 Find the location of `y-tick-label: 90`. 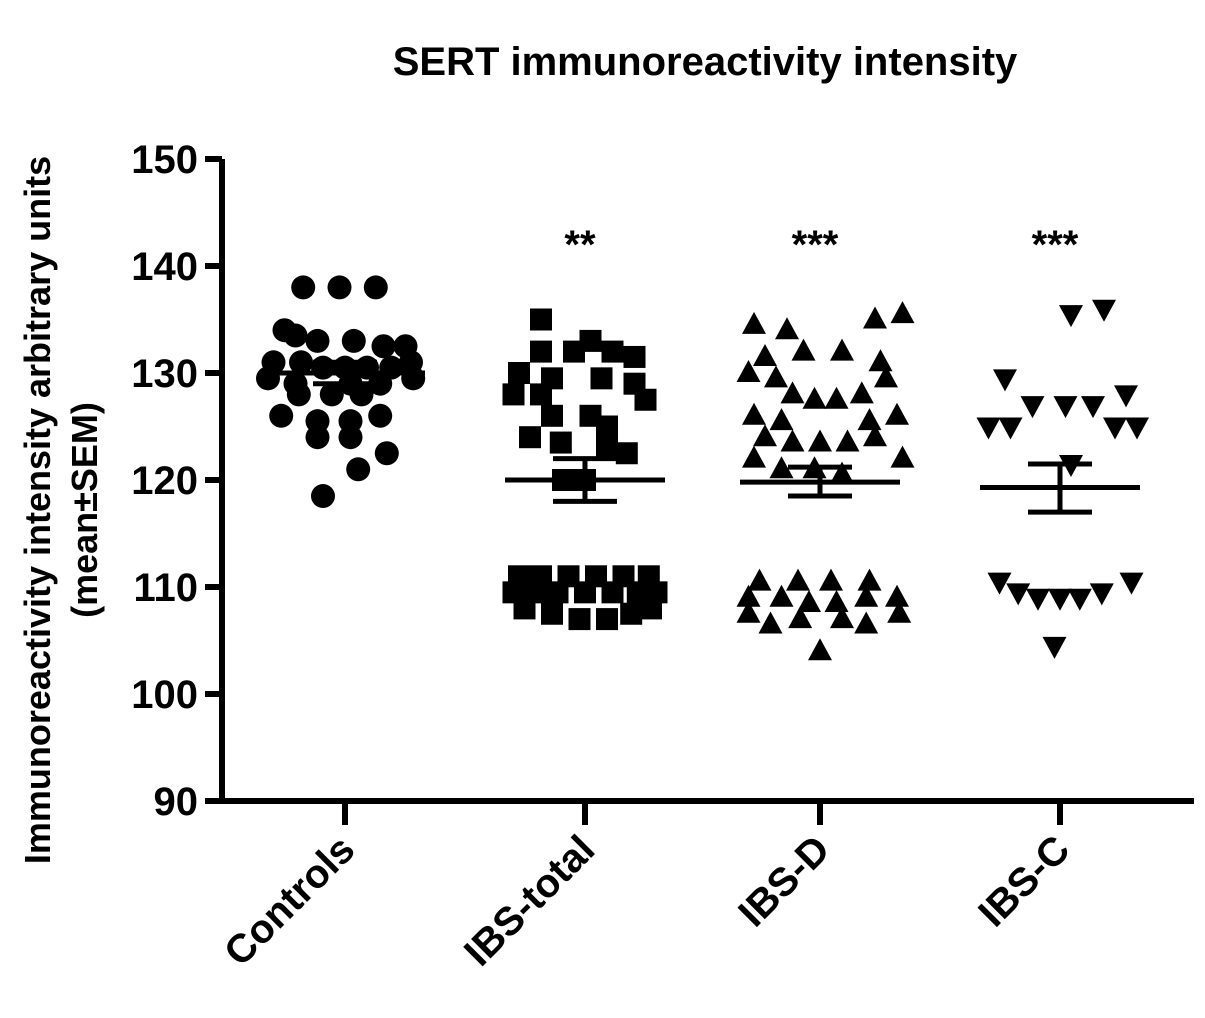

y-tick-label: 90 is located at coordinates (176, 802).